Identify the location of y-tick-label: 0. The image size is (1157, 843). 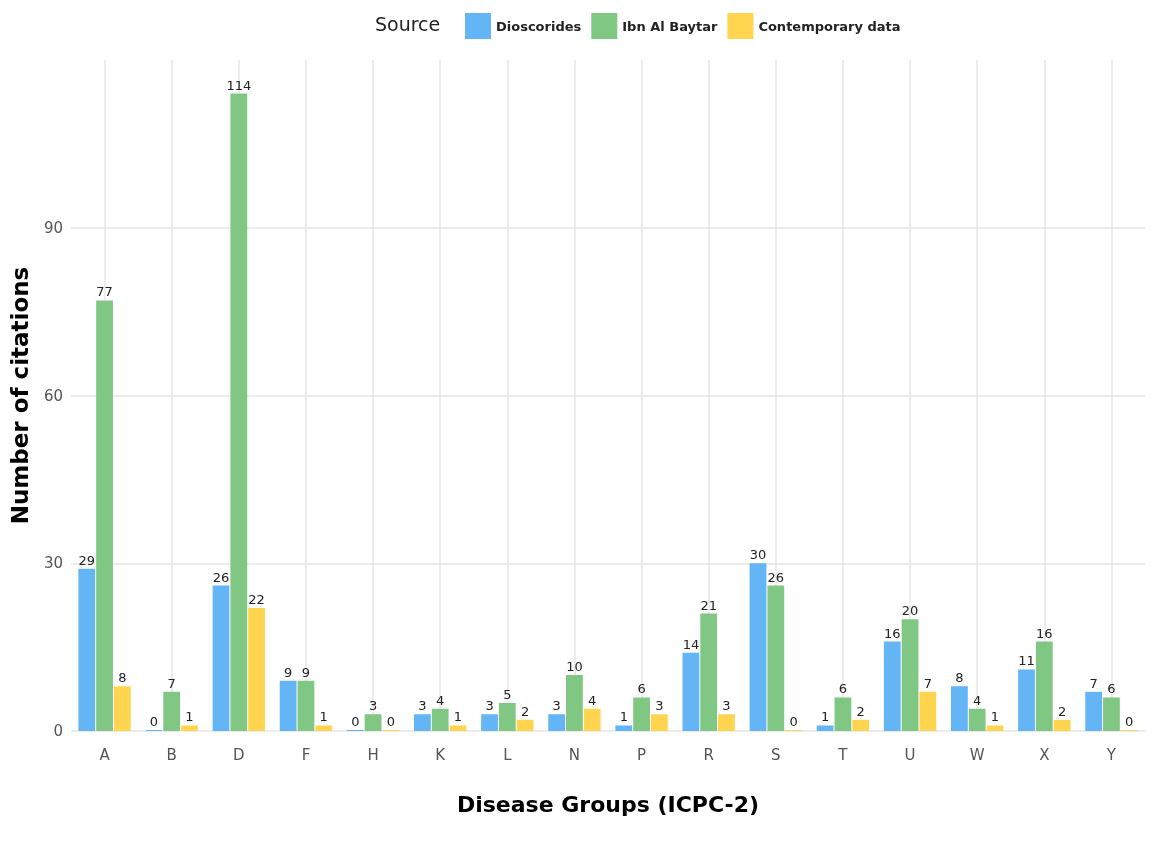
(58, 731).